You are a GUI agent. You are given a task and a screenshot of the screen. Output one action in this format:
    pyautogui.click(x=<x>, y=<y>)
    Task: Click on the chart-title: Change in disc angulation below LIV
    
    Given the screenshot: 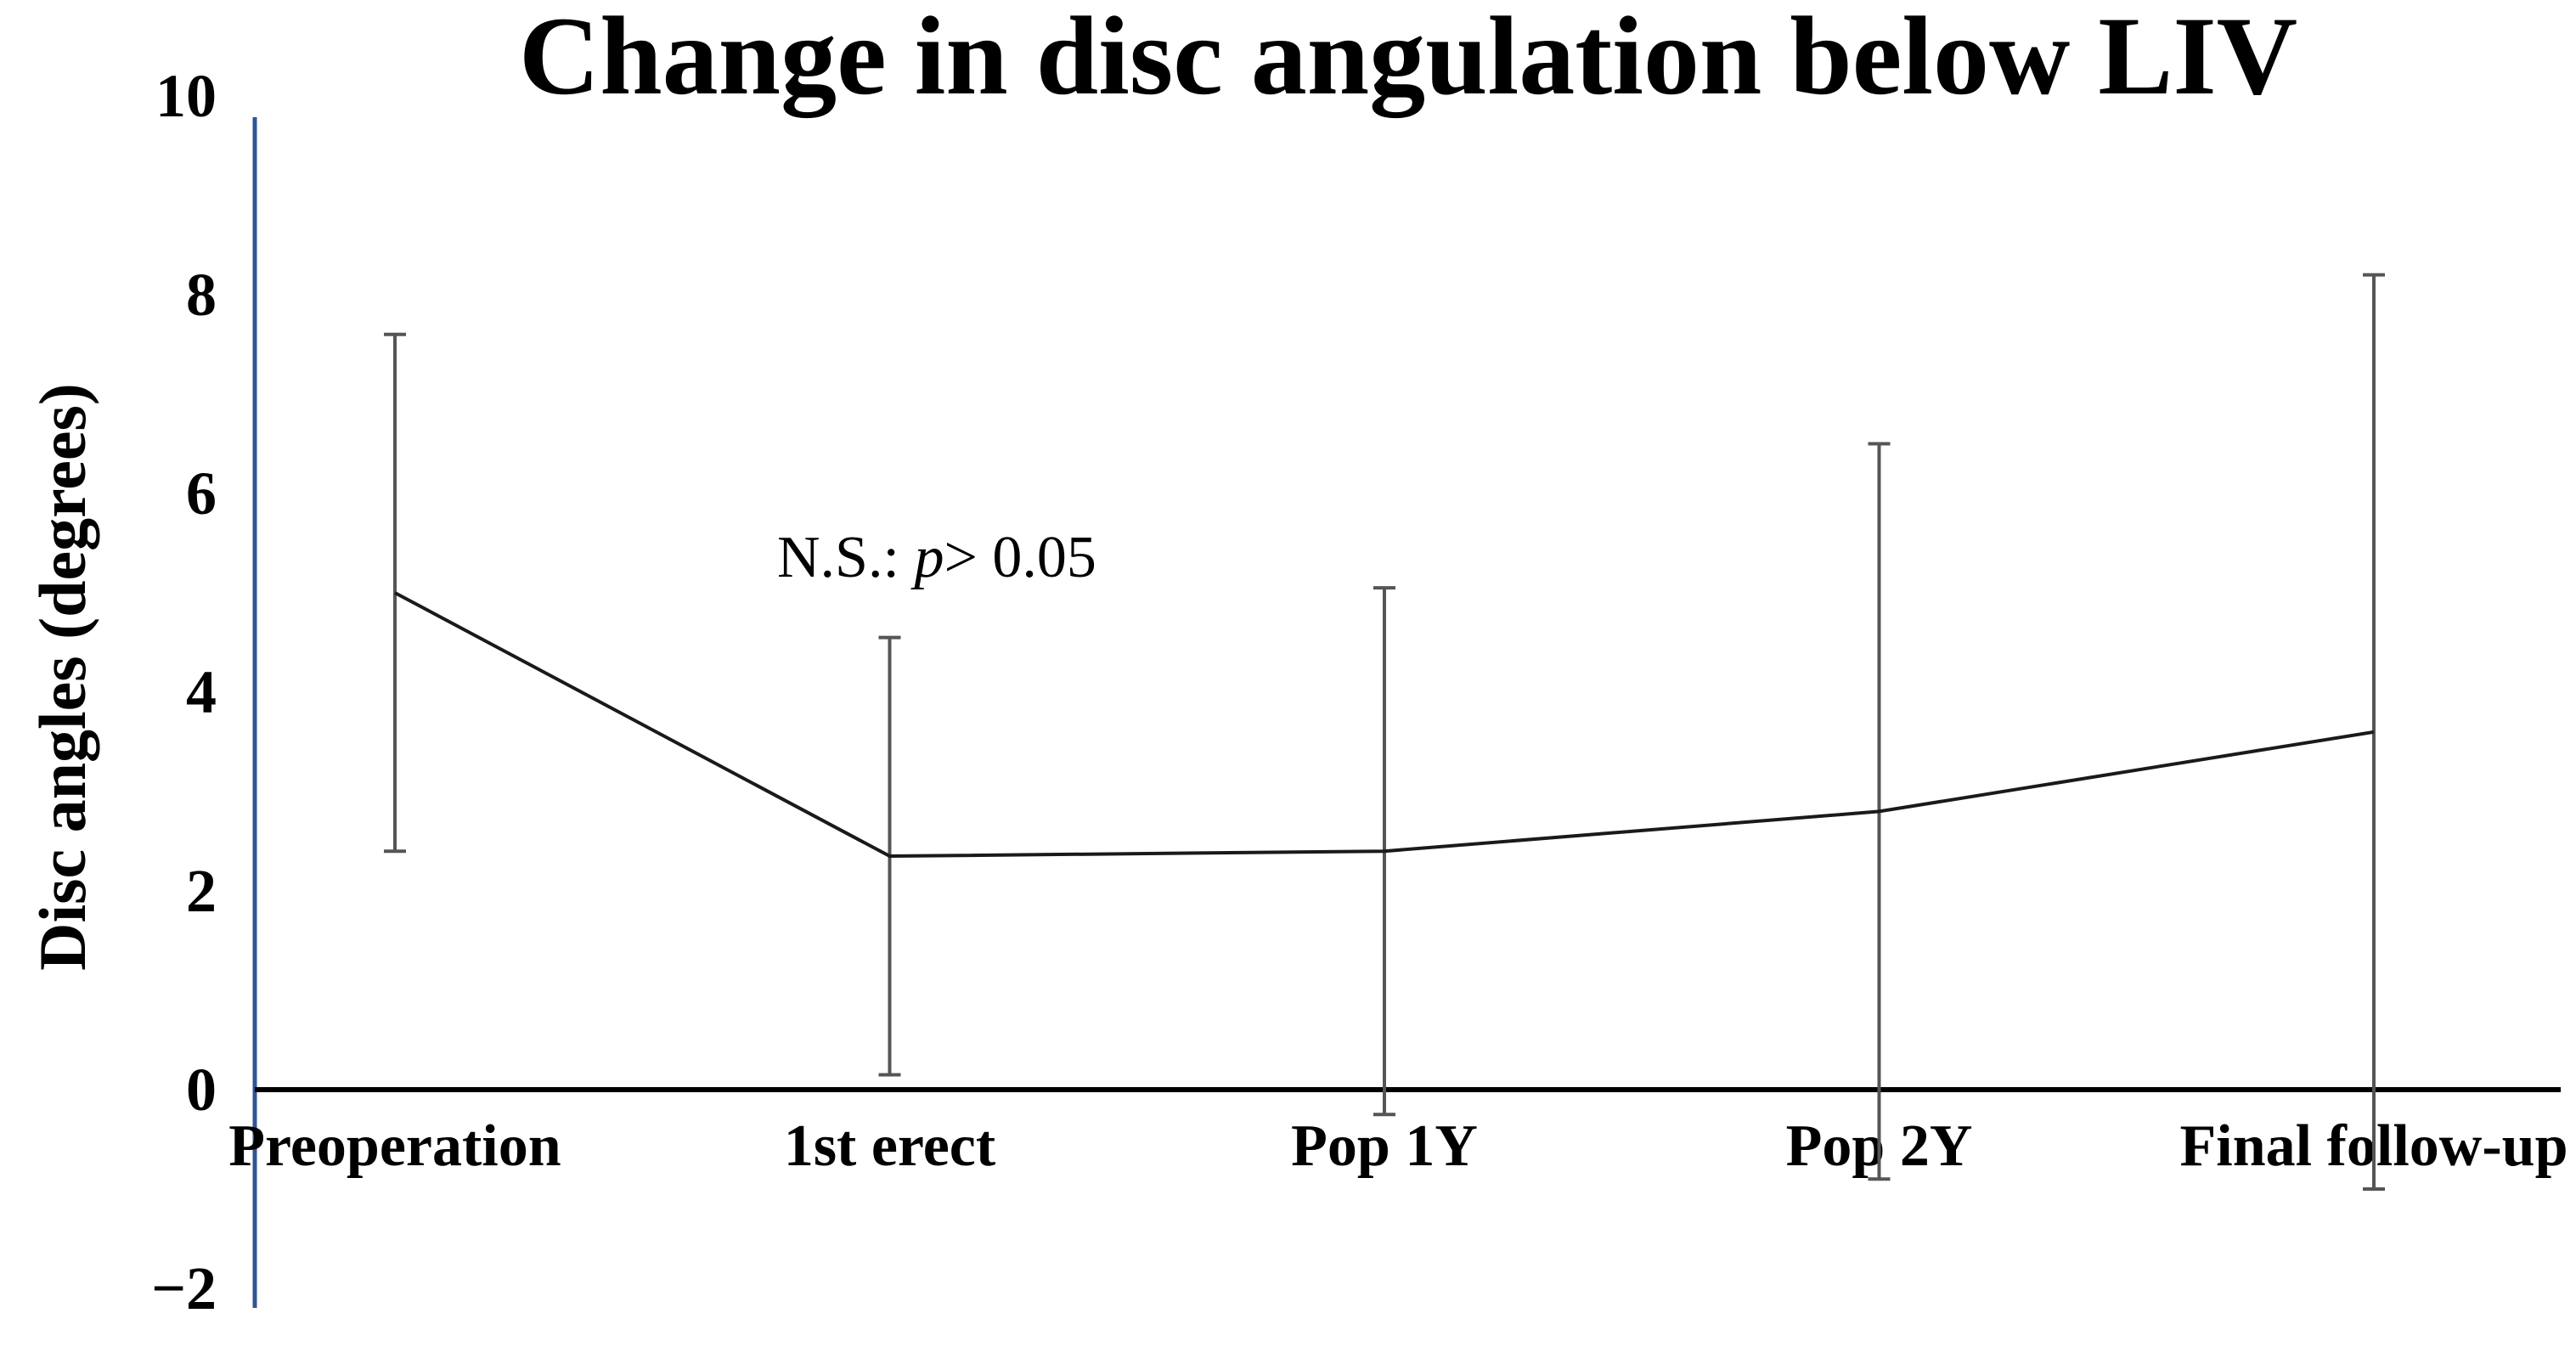 What is the action you would take?
    pyautogui.click(x=1408, y=59)
    